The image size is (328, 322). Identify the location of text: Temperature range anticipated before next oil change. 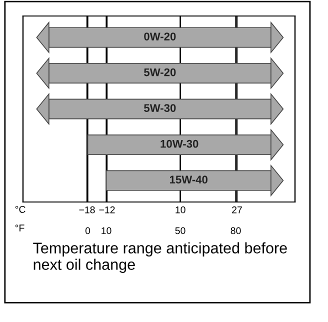
(160, 257).